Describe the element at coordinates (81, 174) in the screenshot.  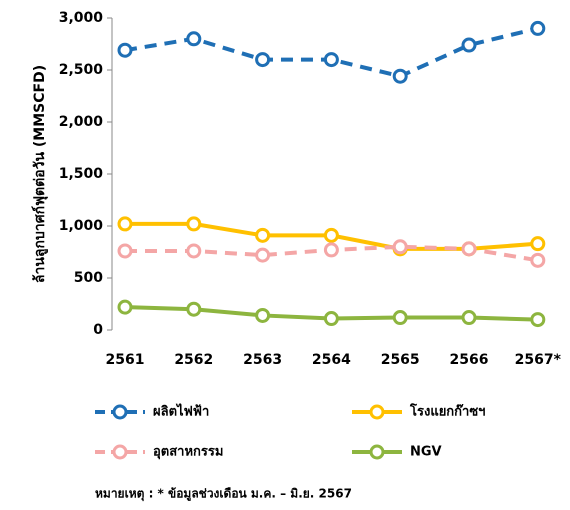
I see `y-tick-label: 1,500` at that location.